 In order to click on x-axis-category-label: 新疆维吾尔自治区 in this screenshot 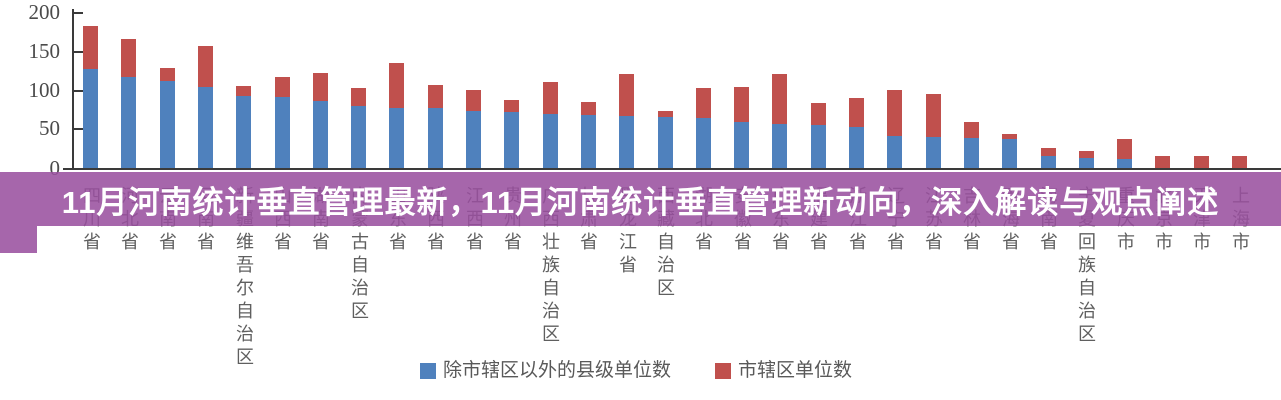, I will do `click(244, 278)`.